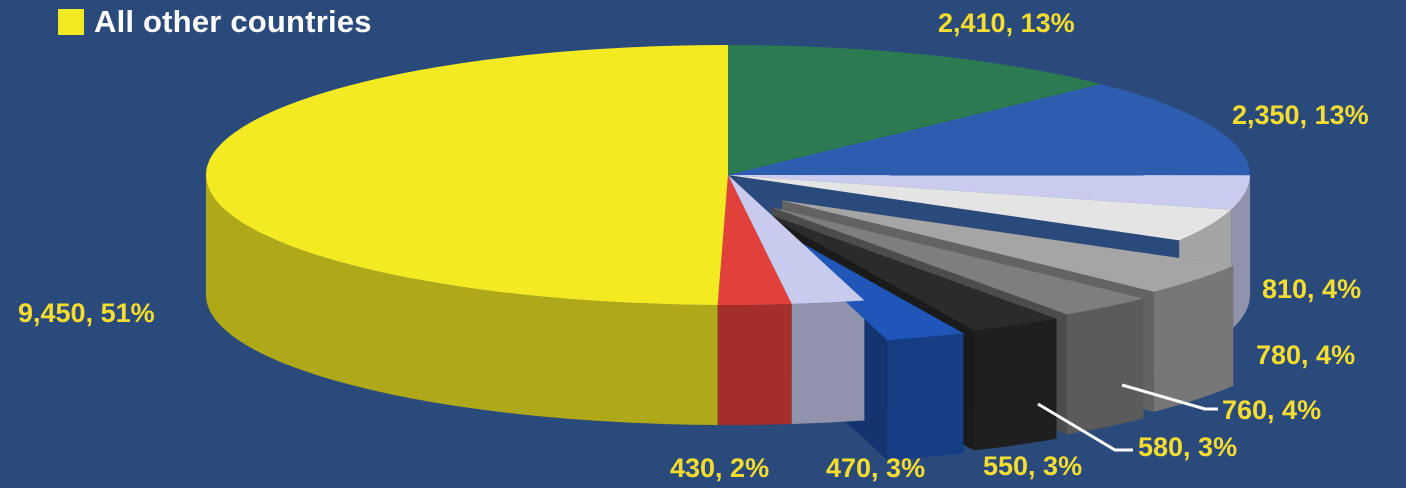 The height and width of the screenshot is (488, 1406). Describe the element at coordinates (1188, 447) in the screenshot. I see `data-label-slice-6: 580, 3%` at that location.